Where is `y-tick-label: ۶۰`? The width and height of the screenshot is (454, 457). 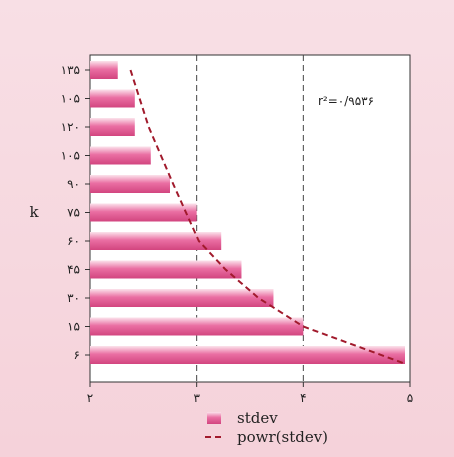 y-tick-label: ۶۰ is located at coordinates (73, 241).